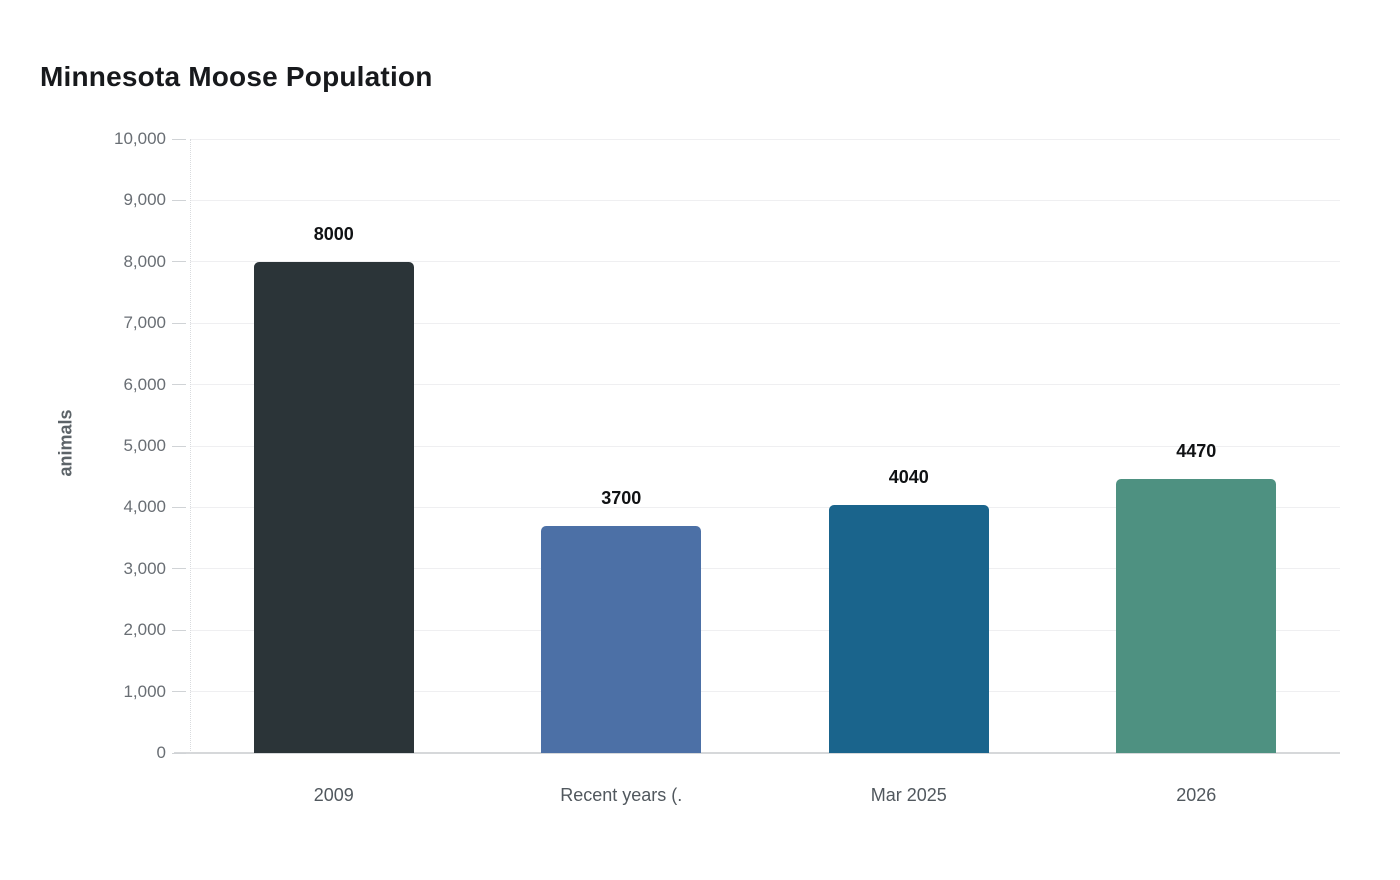 The height and width of the screenshot is (880, 1400). I want to click on x-axis-line, so click(757, 753).